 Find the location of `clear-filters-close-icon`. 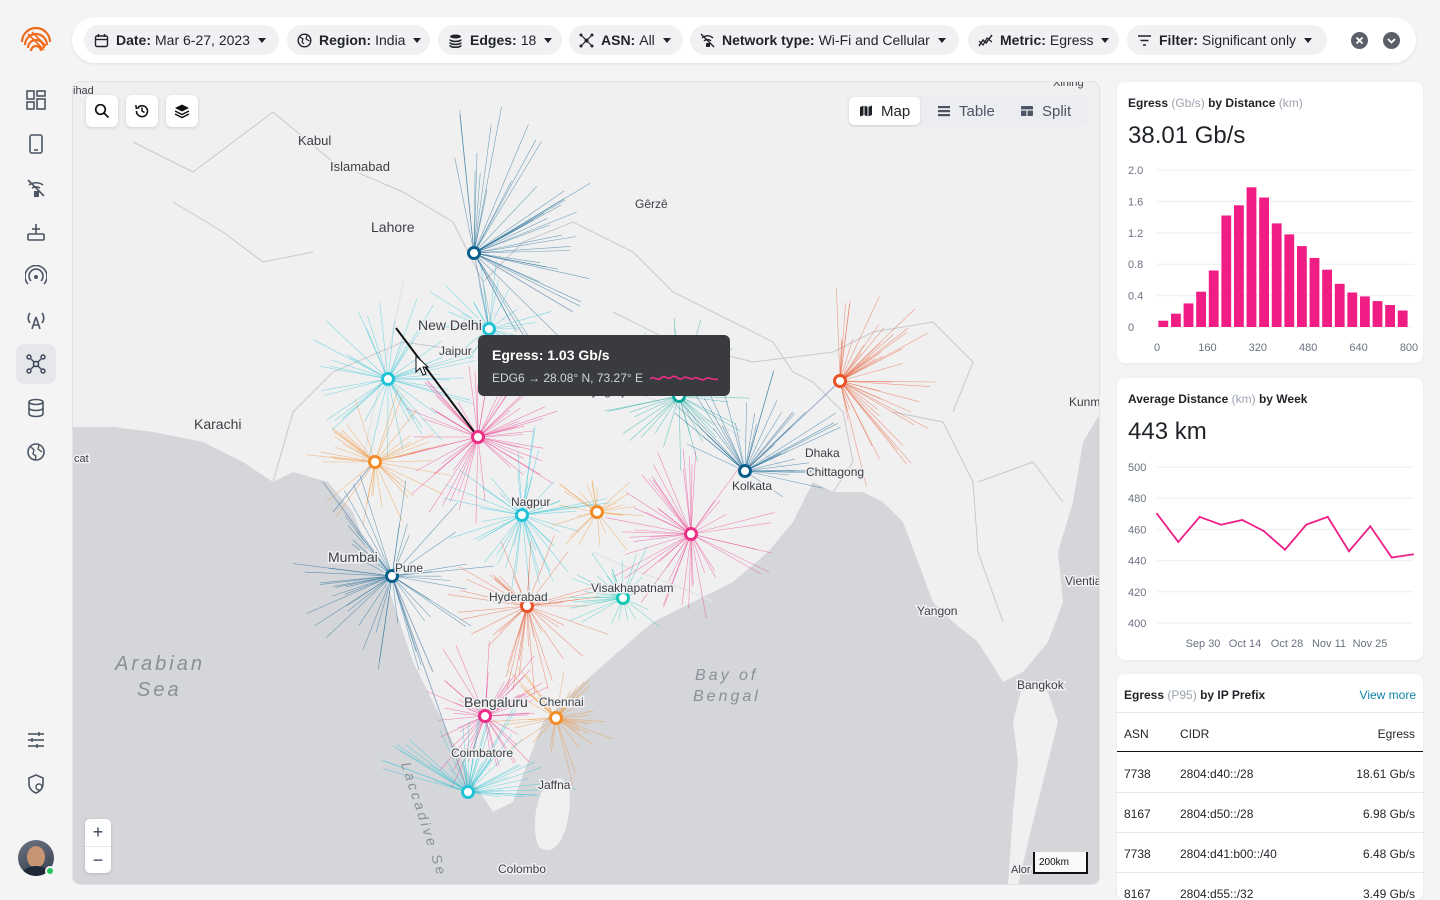

clear-filters-close-icon is located at coordinates (1359, 40).